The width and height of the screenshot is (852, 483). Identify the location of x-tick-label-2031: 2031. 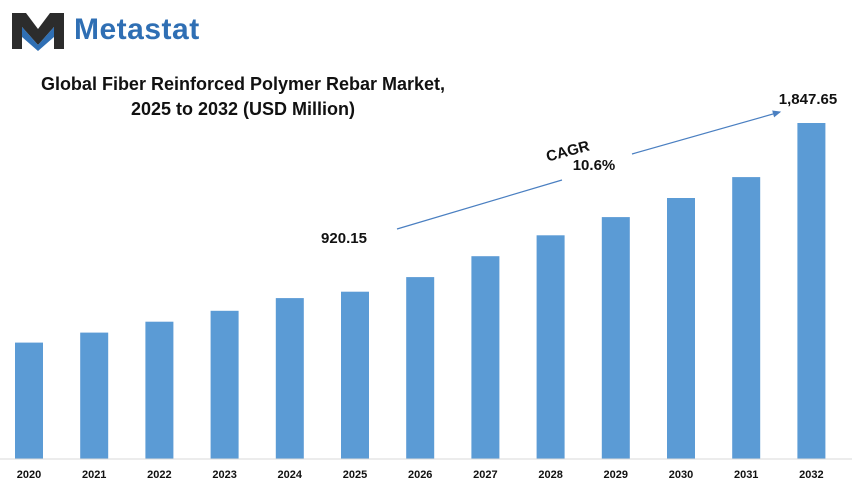
(746, 475).